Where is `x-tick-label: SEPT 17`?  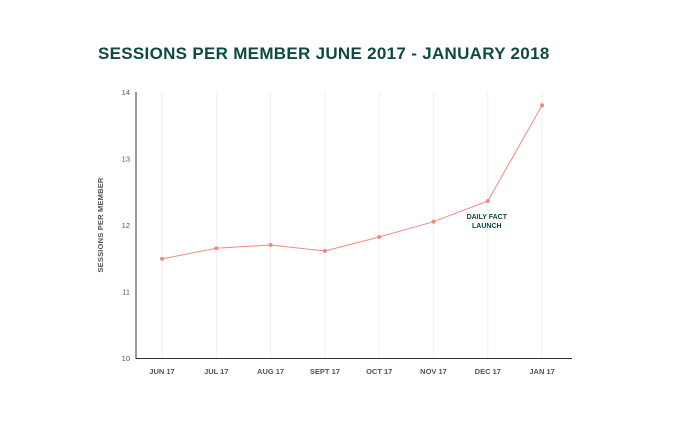 x-tick-label: SEPT 17 is located at coordinates (325, 371).